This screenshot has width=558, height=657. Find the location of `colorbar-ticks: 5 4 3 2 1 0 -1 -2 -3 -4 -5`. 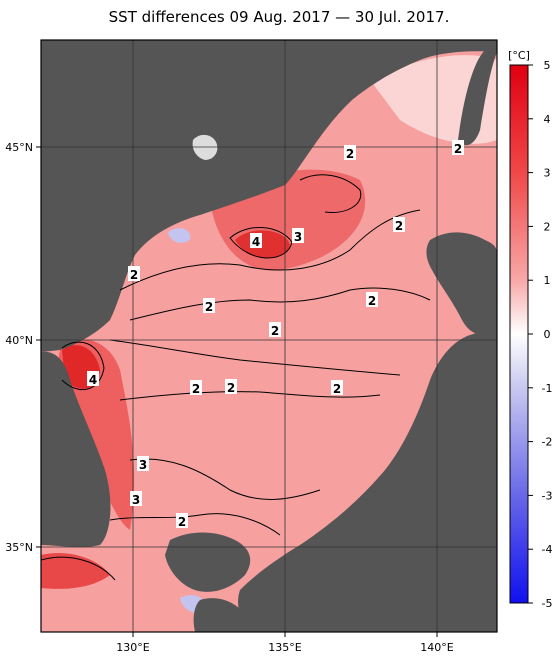

colorbar-ticks: 5 4 3 2 1 0 -1 -2 -3 -4 -5 is located at coordinates (540, 334).